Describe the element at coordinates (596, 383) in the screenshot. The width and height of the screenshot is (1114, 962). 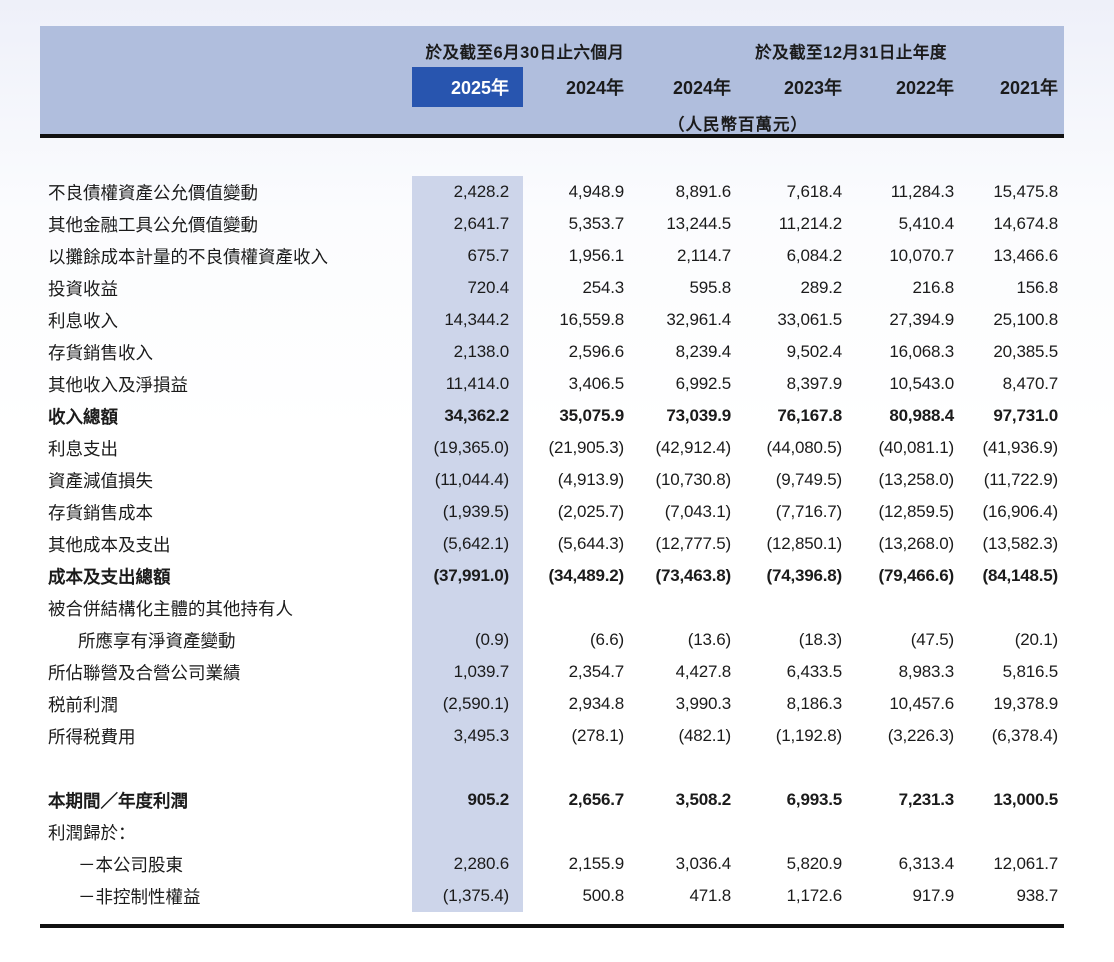
I see `value-cell: 3,406.5` at that location.